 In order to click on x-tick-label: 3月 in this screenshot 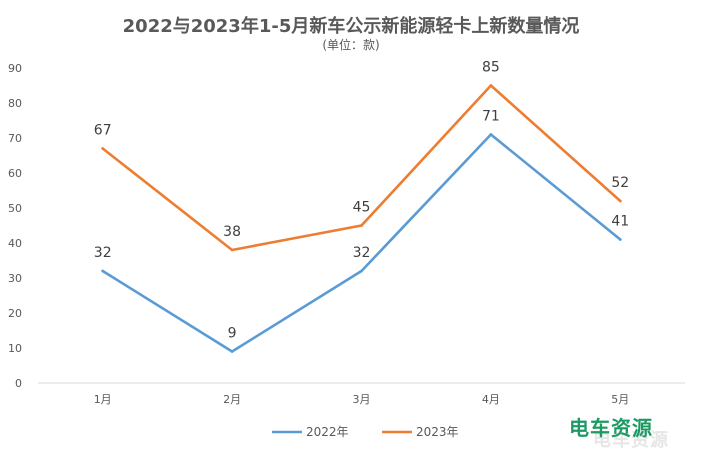, I will do `click(362, 399)`.